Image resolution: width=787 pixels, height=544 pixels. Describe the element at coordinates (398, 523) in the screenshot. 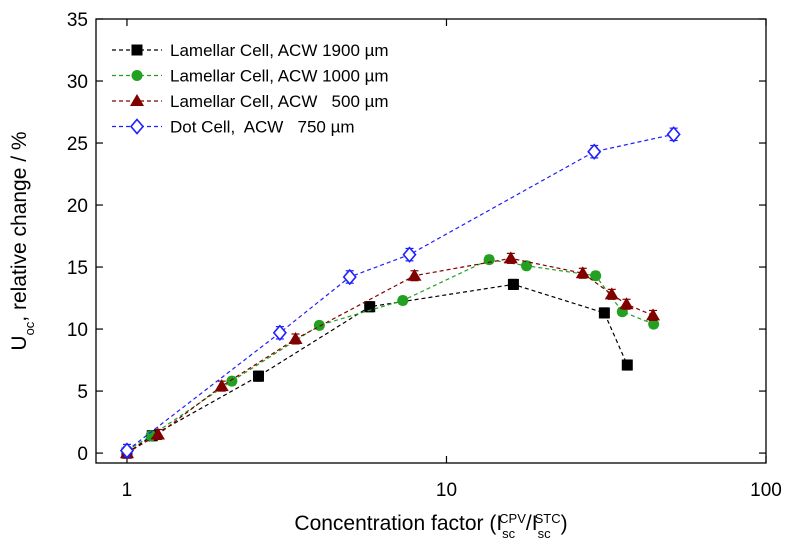

I see `label-part: Concentration factor (I` at that location.